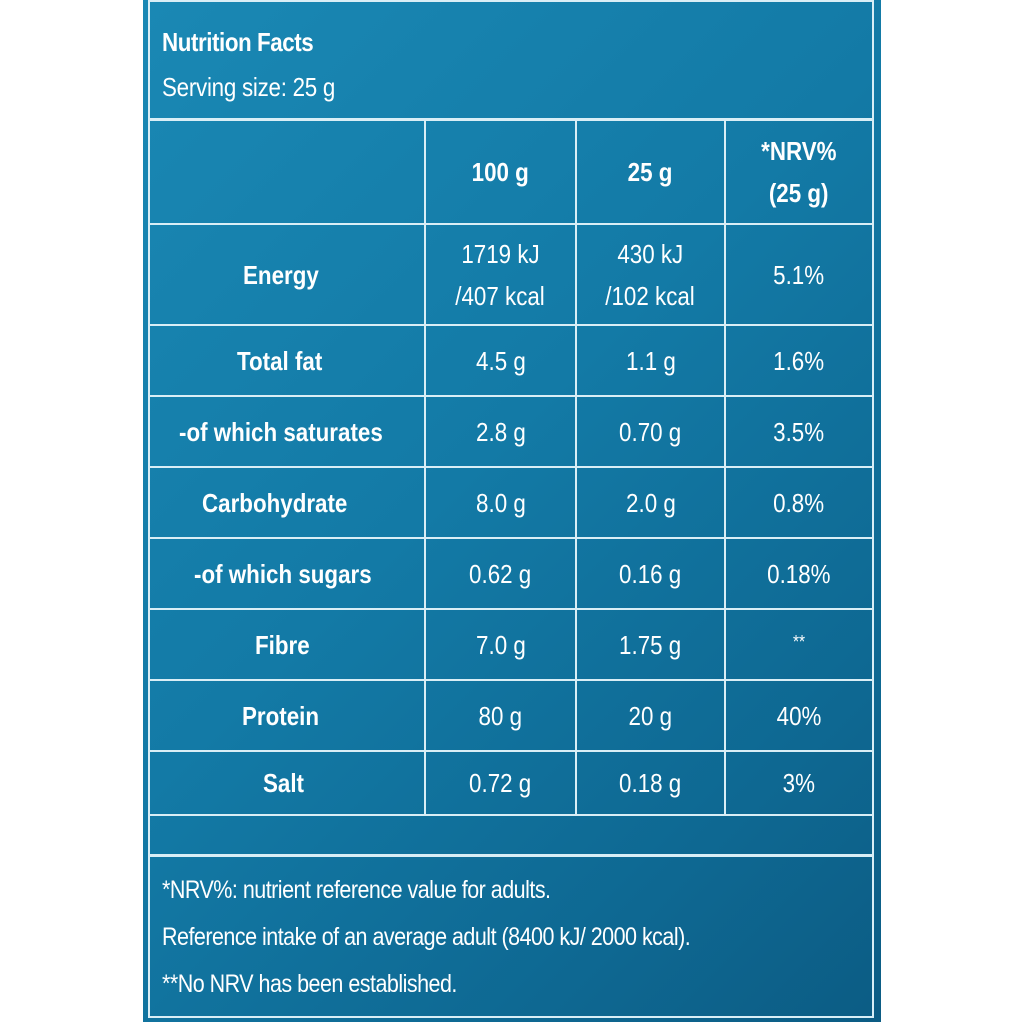 The image size is (1024, 1024). I want to click on table-row: Carbohydrate 8.0 g 2.0 g 0.8%, so click(511, 502).